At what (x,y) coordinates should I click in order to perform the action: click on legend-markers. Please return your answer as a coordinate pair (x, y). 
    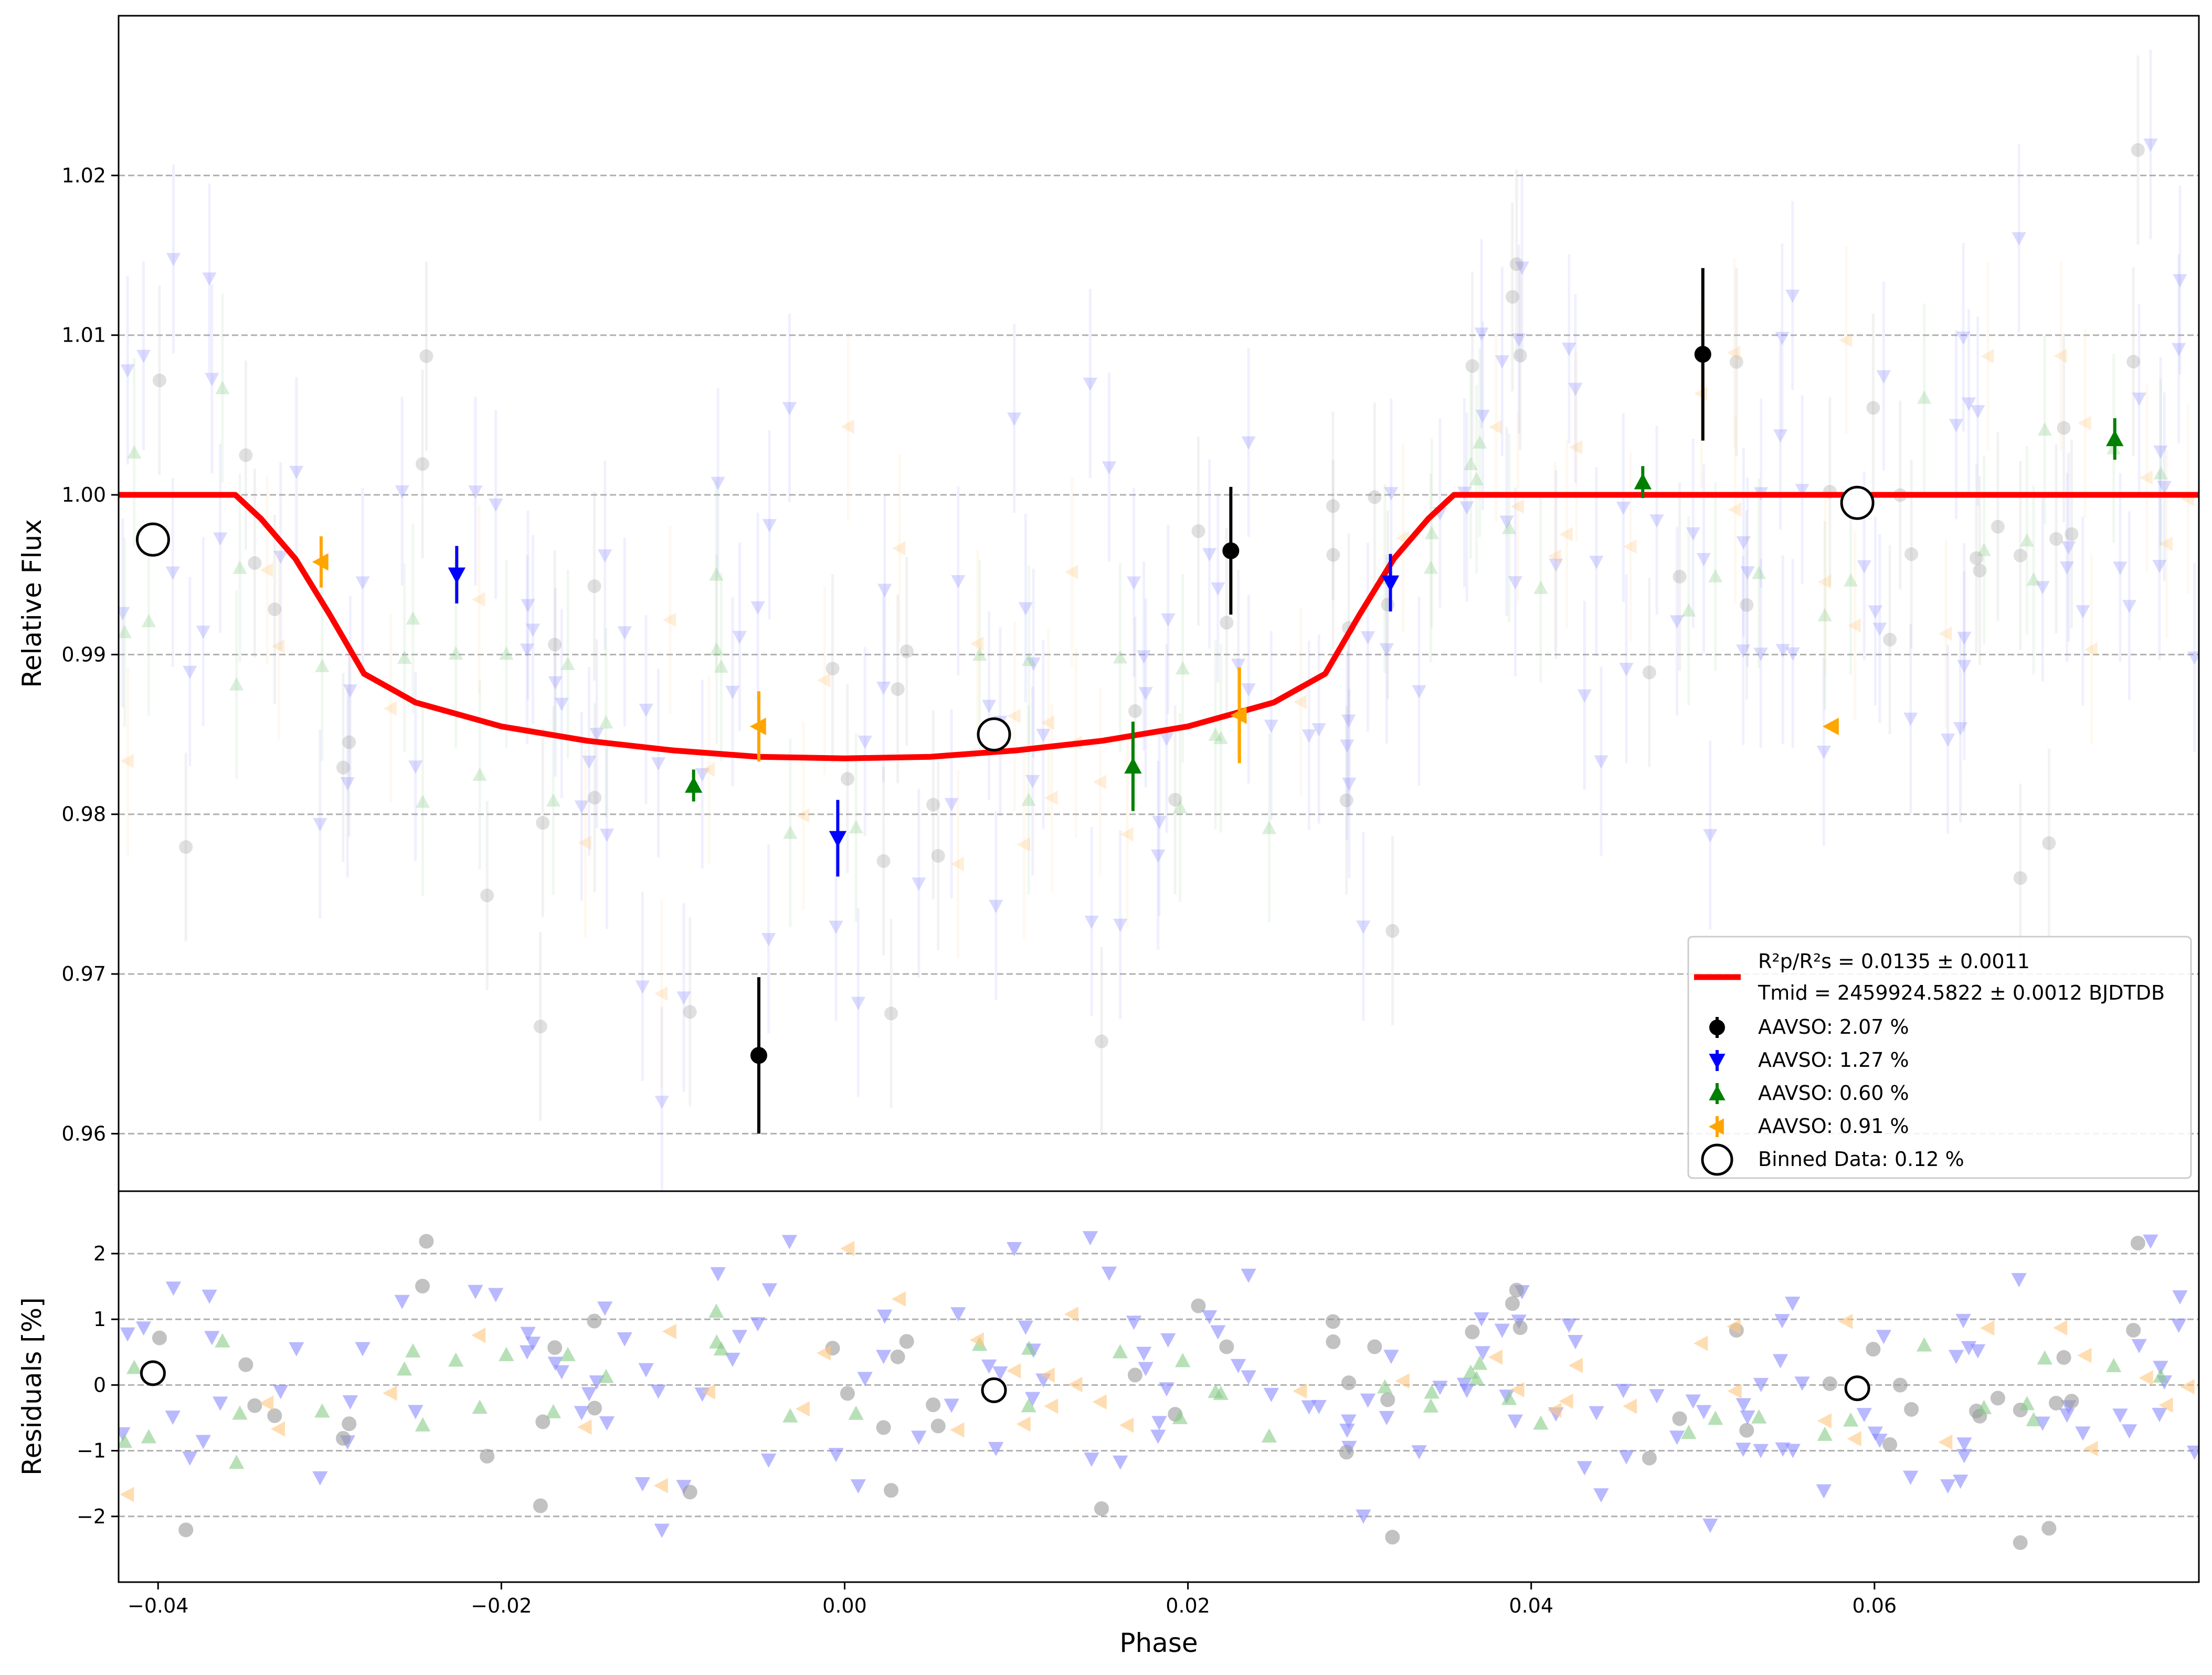
    Looking at the image, I should click on (1717, 1096).